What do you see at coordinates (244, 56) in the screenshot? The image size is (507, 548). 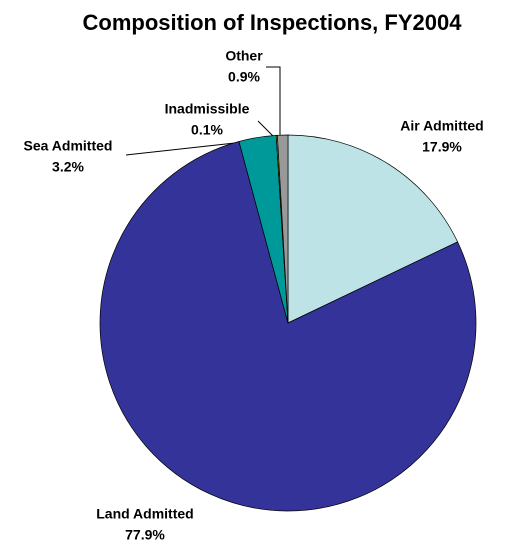 I see `slice-label: Other` at bounding box center [244, 56].